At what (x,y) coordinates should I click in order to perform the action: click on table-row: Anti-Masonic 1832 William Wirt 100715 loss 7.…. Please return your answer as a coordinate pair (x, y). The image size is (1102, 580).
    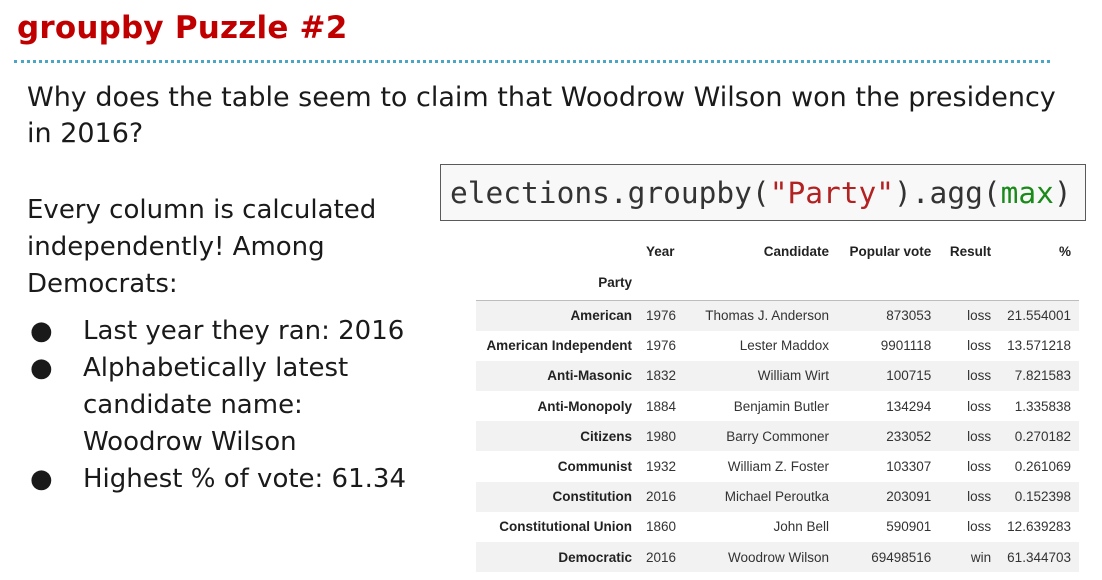
    Looking at the image, I should click on (777, 376).